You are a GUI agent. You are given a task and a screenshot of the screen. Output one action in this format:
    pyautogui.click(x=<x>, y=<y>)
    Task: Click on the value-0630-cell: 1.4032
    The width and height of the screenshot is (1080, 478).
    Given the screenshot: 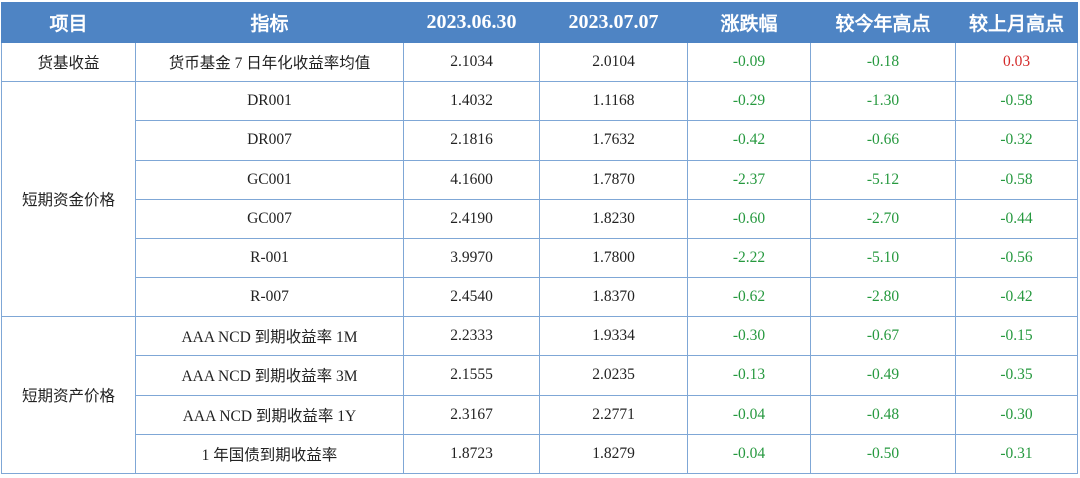 What is the action you would take?
    pyautogui.click(x=471, y=101)
    